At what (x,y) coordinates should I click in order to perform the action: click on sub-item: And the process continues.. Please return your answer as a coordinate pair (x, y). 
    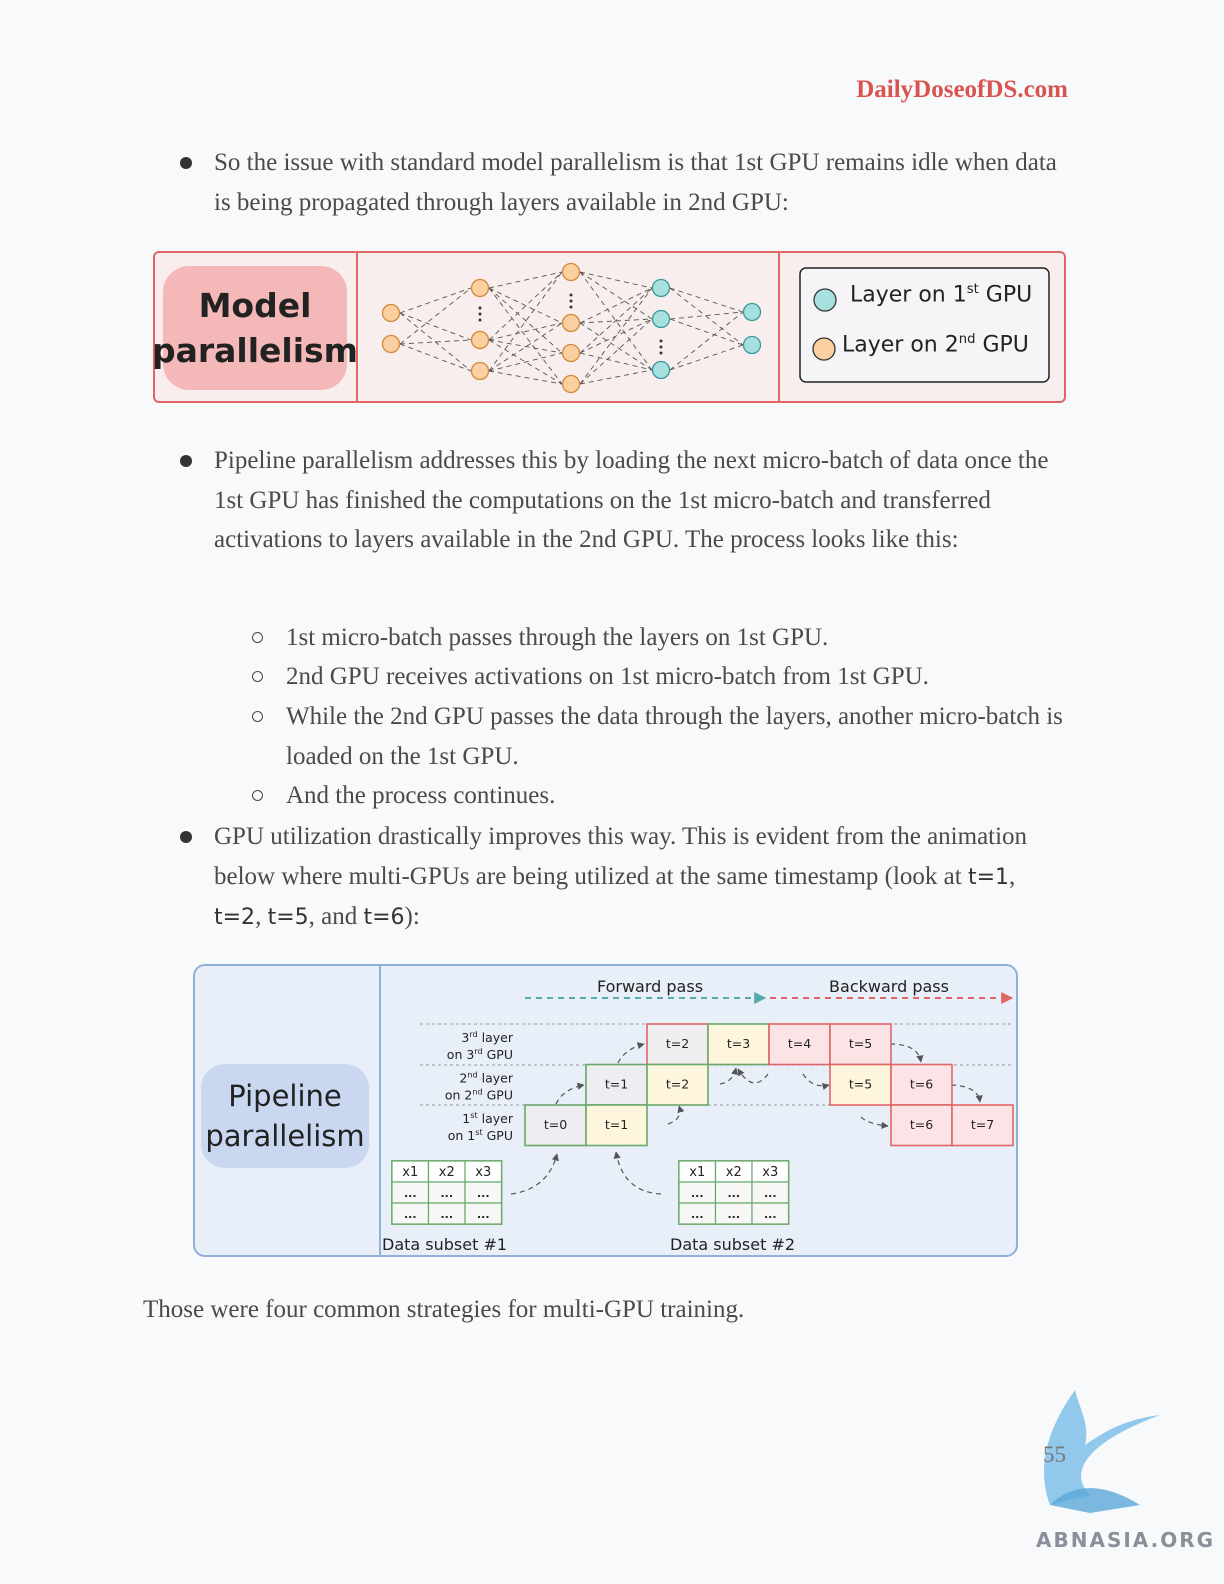
    Looking at the image, I should click on (659, 796).